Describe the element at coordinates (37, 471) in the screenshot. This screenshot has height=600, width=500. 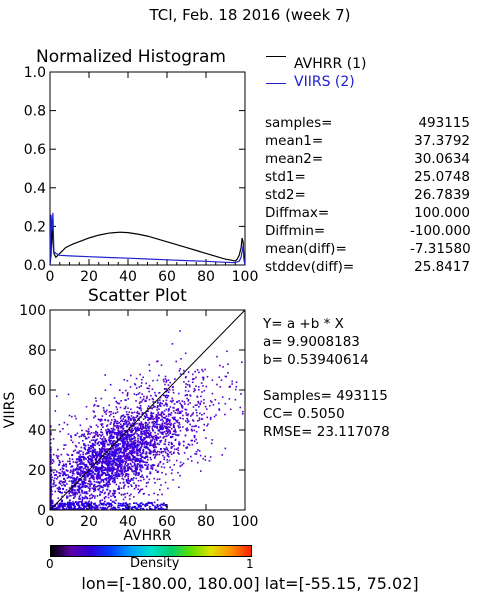
I see `scatter-y-tick-label: 20` at that location.